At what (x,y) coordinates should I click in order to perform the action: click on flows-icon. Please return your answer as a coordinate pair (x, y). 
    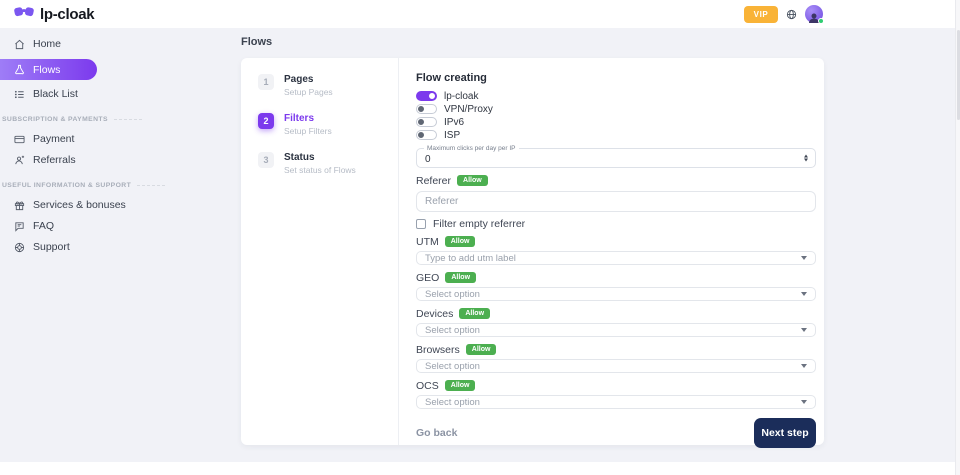
    Looking at the image, I should click on (19, 69).